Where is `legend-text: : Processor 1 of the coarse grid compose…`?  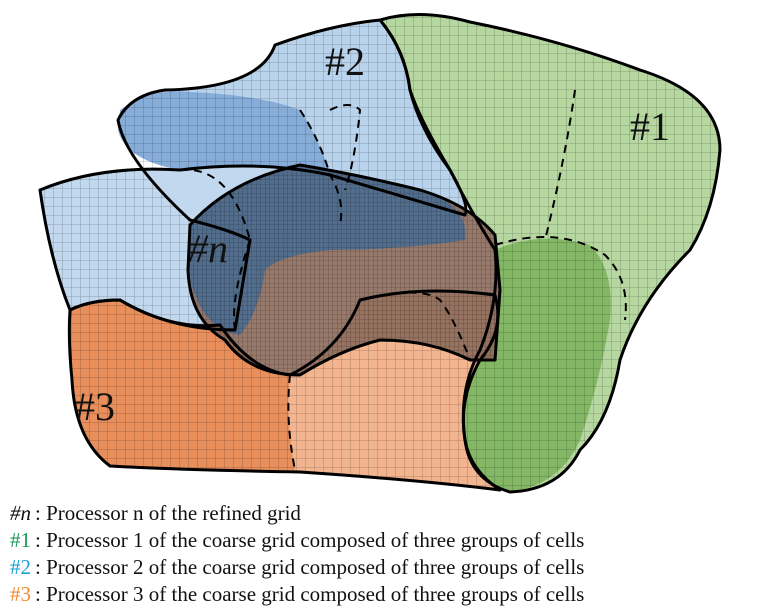 legend-text: : Processor 1 of the coarse grid compose… is located at coordinates (309, 540).